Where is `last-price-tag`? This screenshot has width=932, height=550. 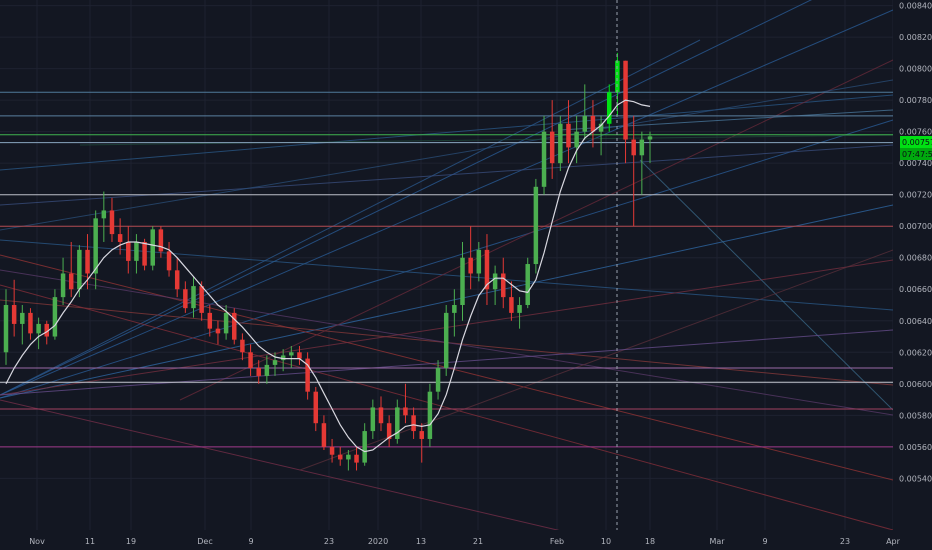 last-price-tag is located at coordinates (916, 142).